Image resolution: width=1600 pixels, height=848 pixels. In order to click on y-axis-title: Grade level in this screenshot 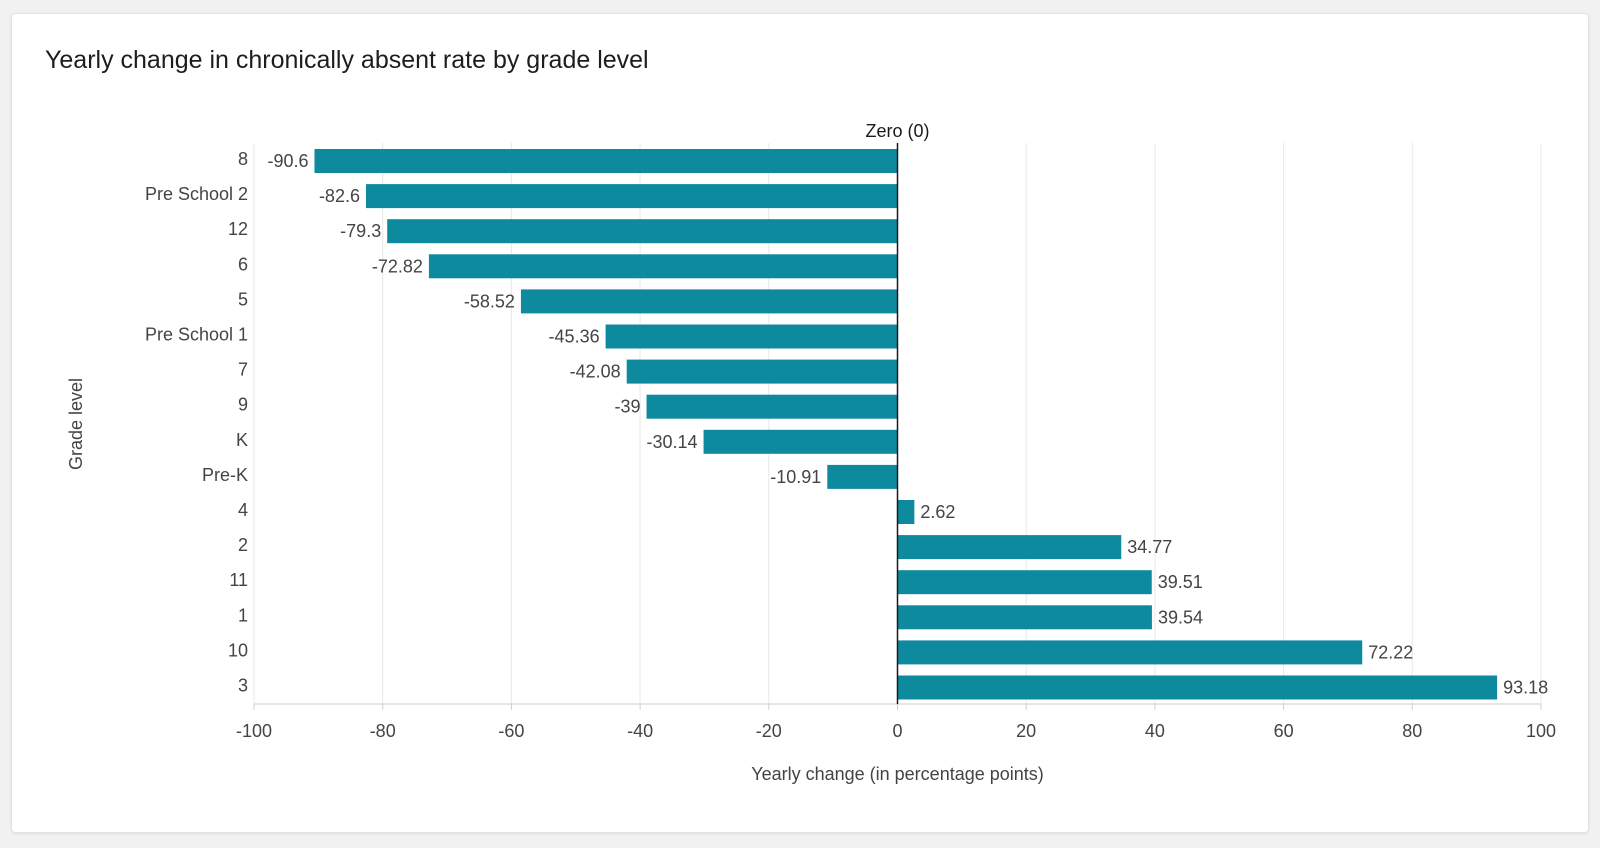, I will do `click(76, 424)`.